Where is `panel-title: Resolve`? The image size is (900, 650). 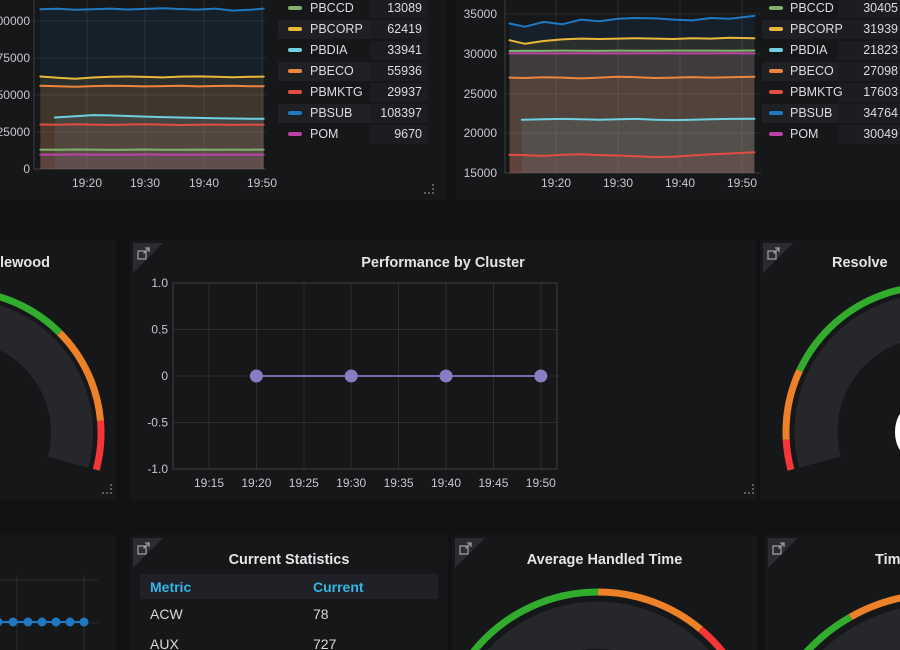
panel-title: Resolve is located at coordinates (860, 263).